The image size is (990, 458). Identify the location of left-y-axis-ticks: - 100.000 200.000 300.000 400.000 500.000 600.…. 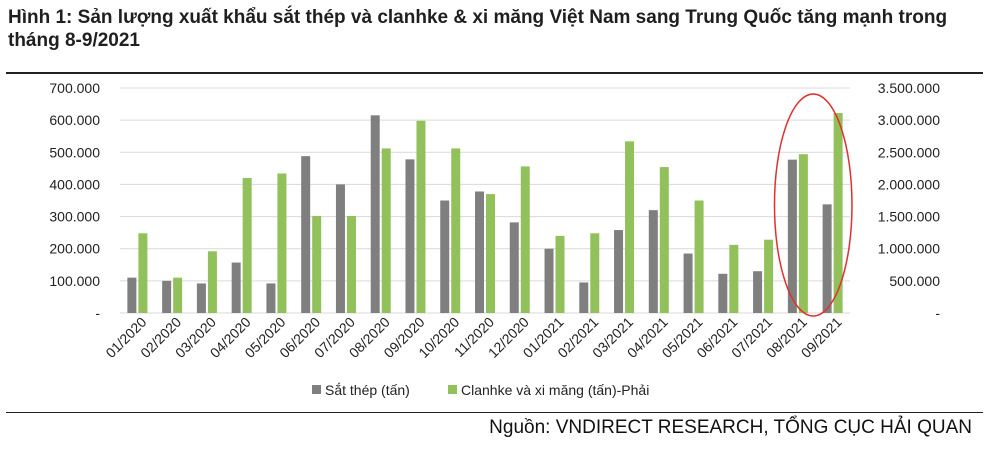
(74, 200).